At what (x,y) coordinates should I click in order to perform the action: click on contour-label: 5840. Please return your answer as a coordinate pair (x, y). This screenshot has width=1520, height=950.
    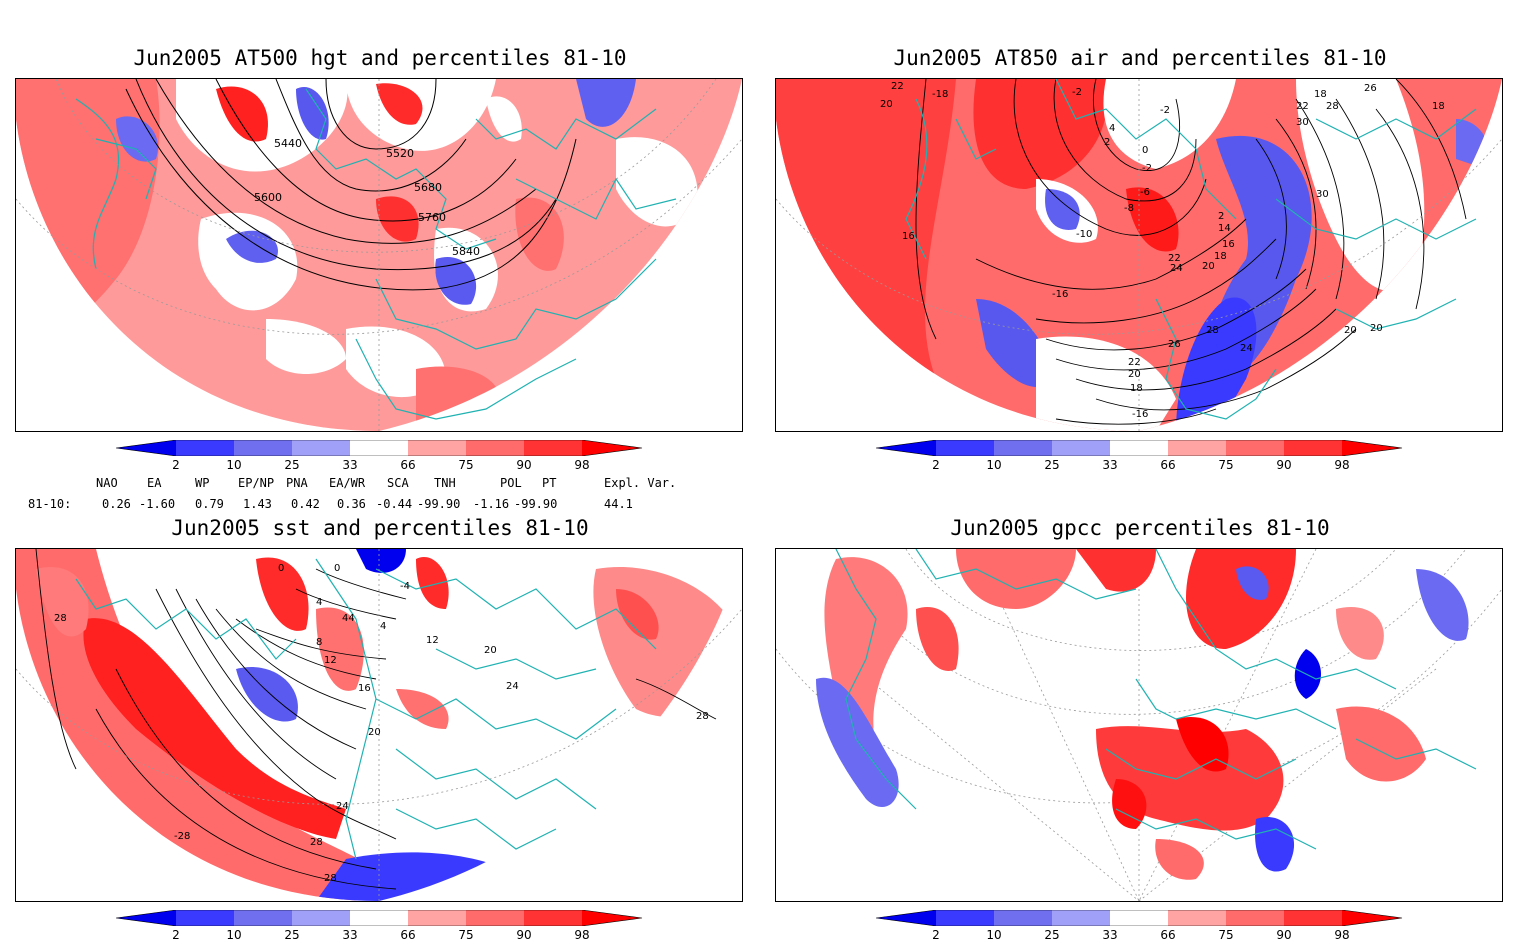
    Looking at the image, I should click on (466, 251).